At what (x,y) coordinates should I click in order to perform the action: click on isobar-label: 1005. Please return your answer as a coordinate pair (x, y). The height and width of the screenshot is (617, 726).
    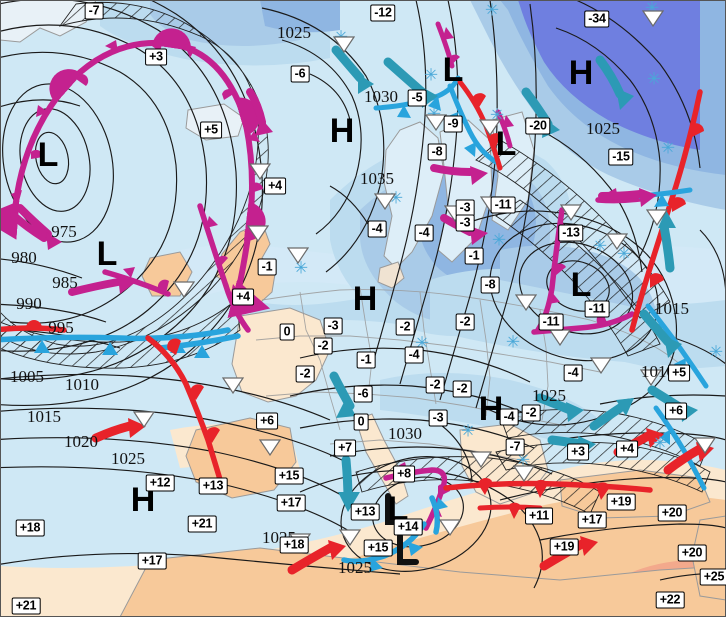
    Looking at the image, I should click on (27, 376).